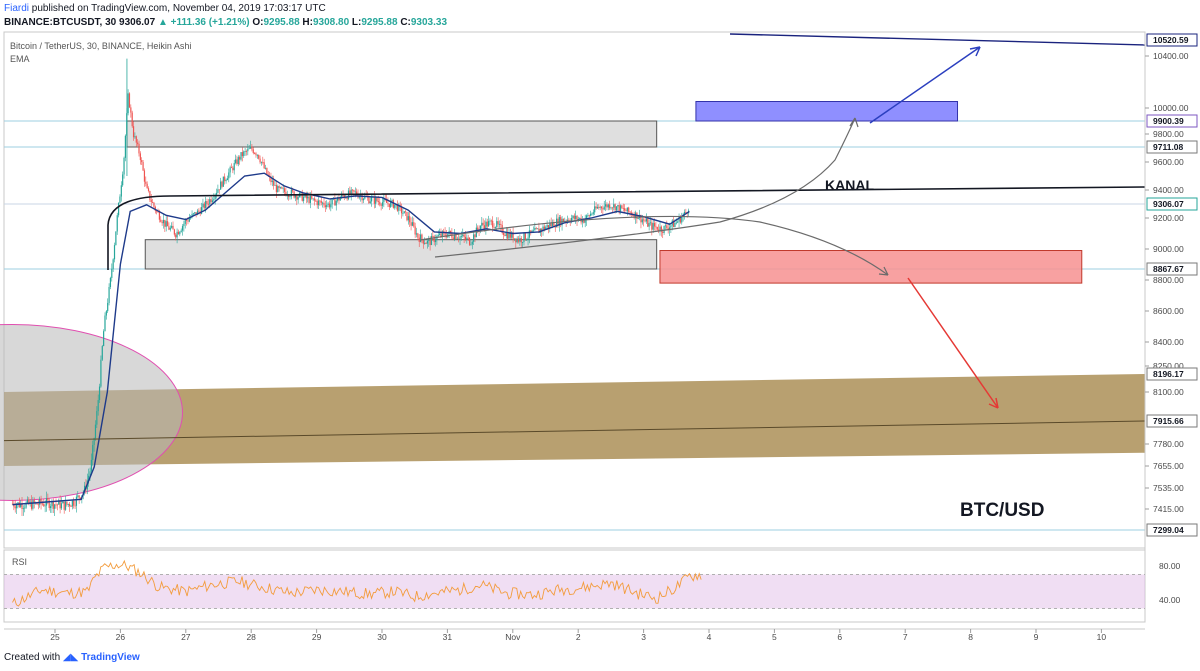 Image resolution: width=1200 pixels, height=671 pixels. Describe the element at coordinates (871, 267) in the screenshot. I see `target-red-zone` at that location.